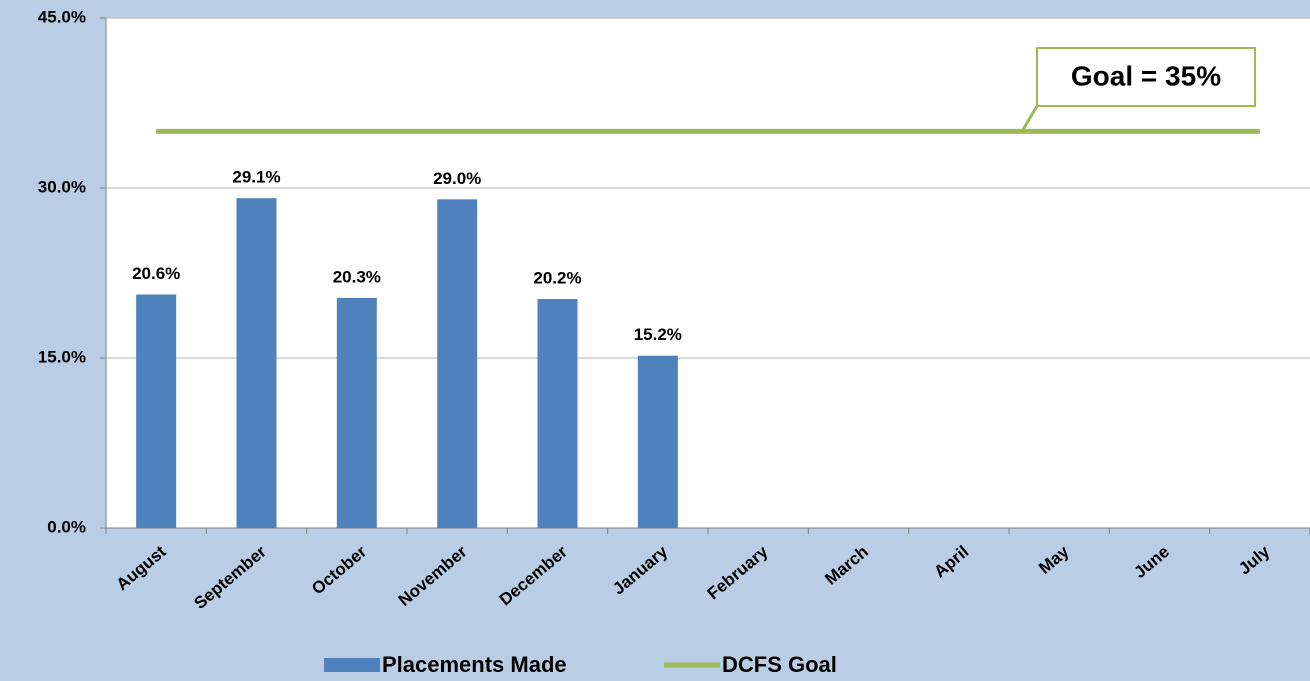 The image size is (1310, 681). What do you see at coordinates (779, 664) in the screenshot?
I see `legend-label: DCFS Goal` at bounding box center [779, 664].